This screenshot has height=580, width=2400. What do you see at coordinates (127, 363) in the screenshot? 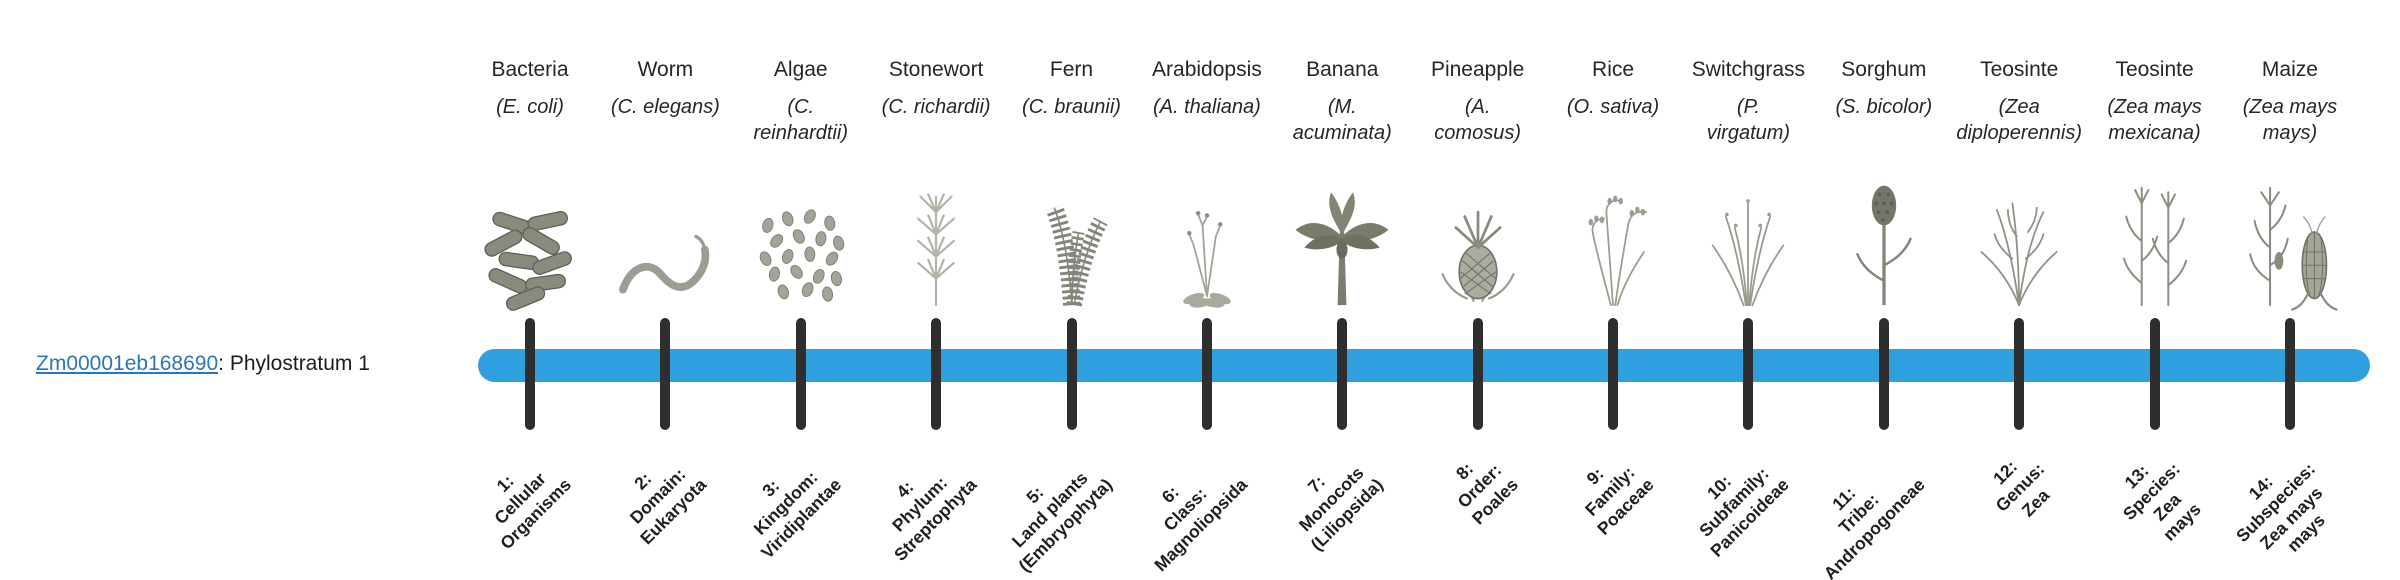
I see `gene-id-link: Zm00001eb168690` at bounding box center [127, 363].